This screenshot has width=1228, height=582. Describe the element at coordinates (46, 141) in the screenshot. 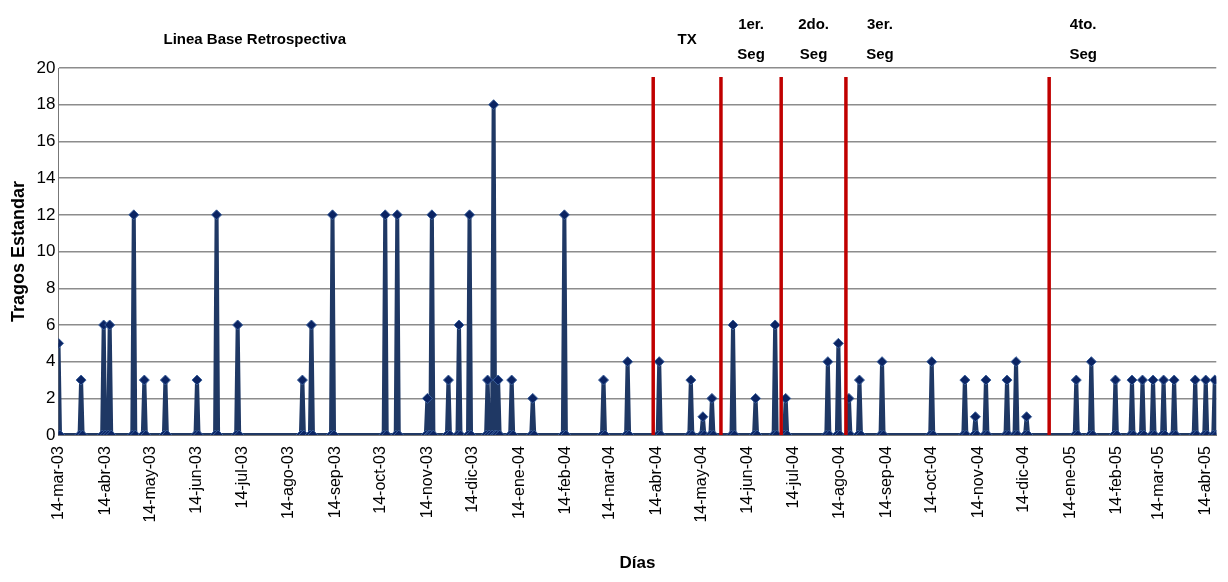

I see `y-tick-label: 16` at that location.